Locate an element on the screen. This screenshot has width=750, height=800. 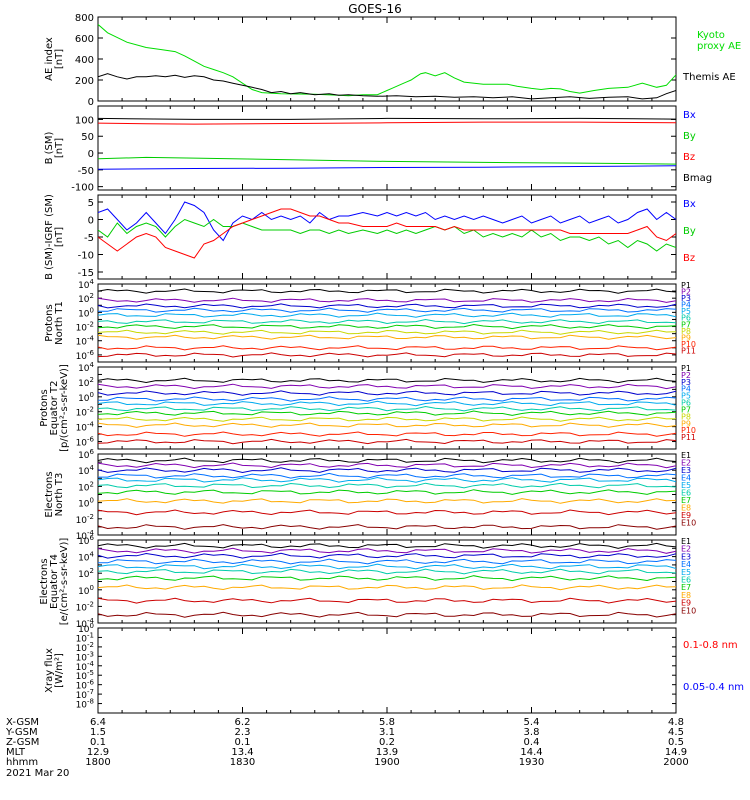
y-tick-label: 50 is located at coordinates (87, 137).